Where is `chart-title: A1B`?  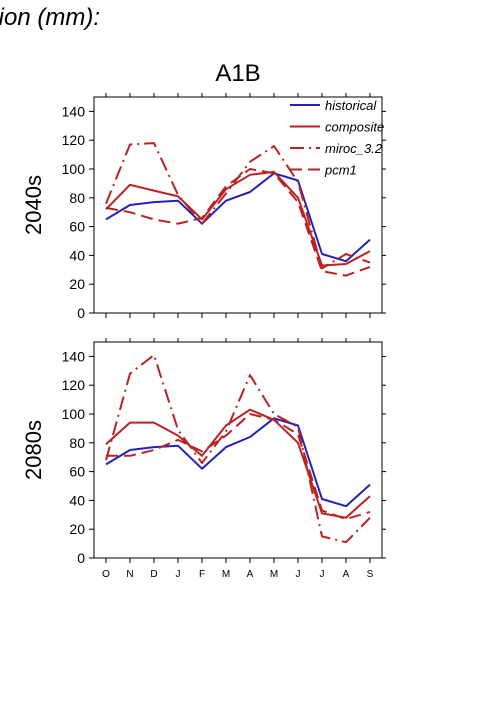
chart-title: A1B is located at coordinates (237, 73).